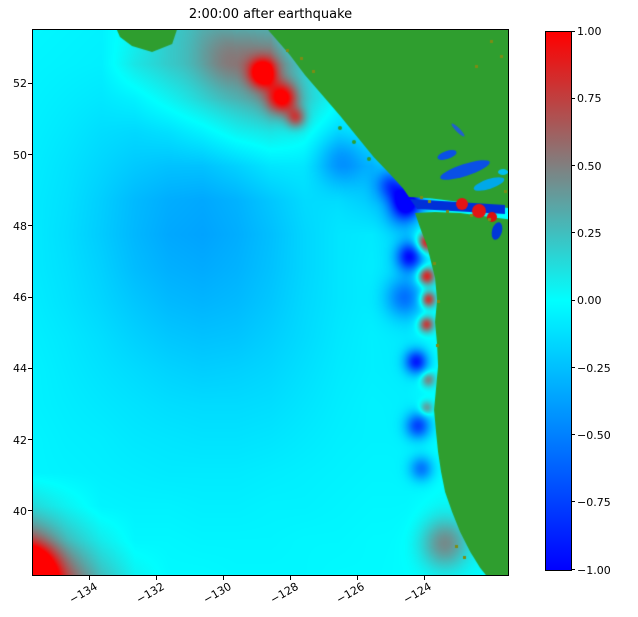 This screenshot has height=617, width=638. I want to click on colorbar-tick-label: 0.75, so click(589, 98).